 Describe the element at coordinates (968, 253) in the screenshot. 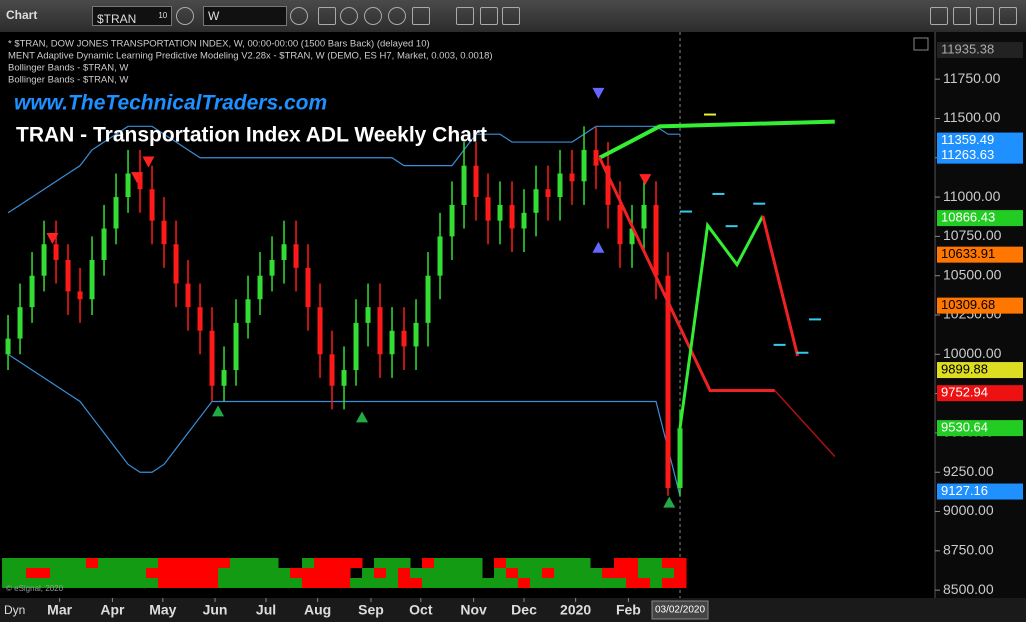

I see `price-label: 10633.91` at that location.